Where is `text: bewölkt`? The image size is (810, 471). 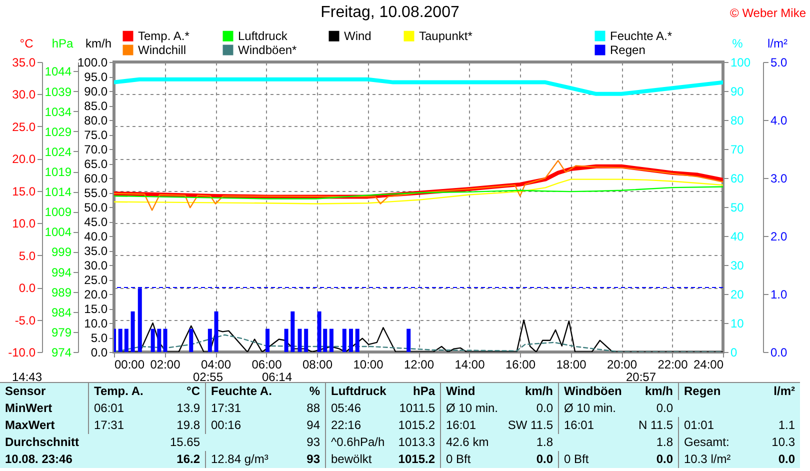
text: bewölkt is located at coordinates (355, 459).